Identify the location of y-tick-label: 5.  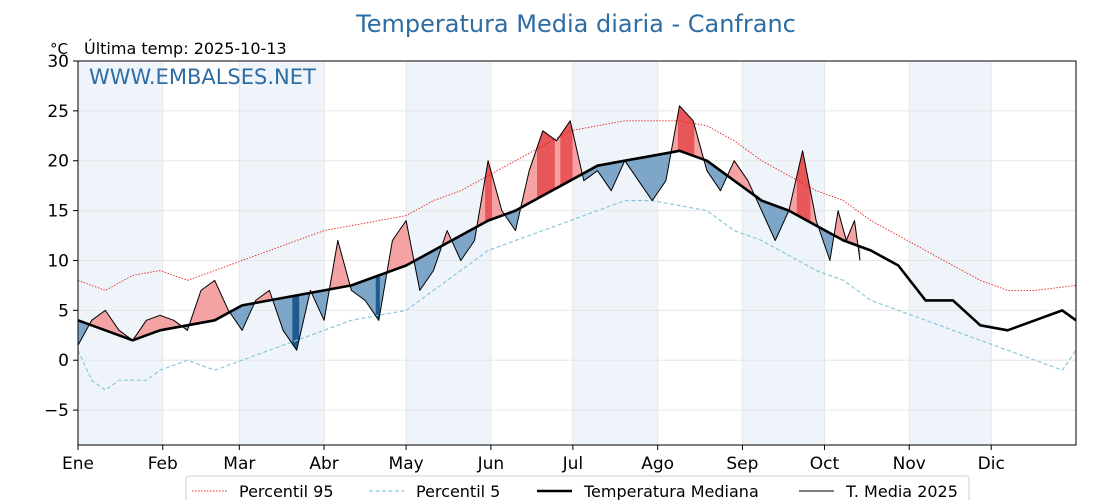
(63, 311).